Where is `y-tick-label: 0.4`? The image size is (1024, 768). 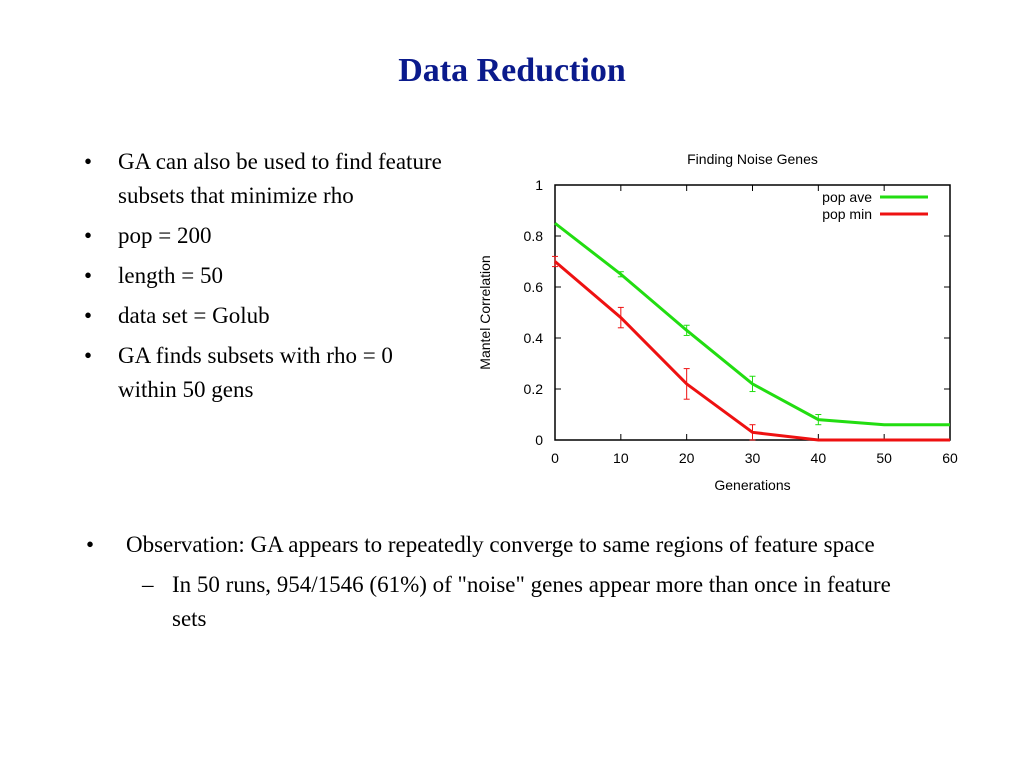
y-tick-label: 0.4 is located at coordinates (534, 338).